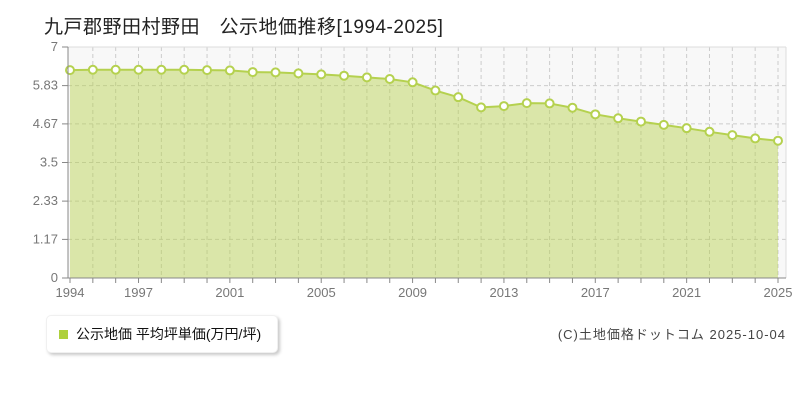  What do you see at coordinates (503, 292) in the screenshot?
I see `x-tick-label: 2013` at bounding box center [503, 292].